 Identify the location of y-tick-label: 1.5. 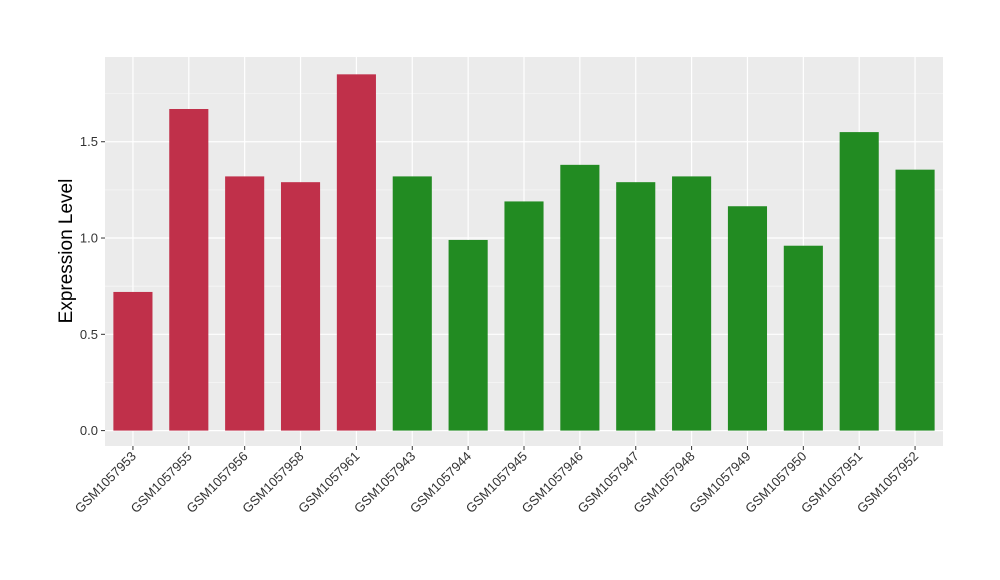
(89, 141).